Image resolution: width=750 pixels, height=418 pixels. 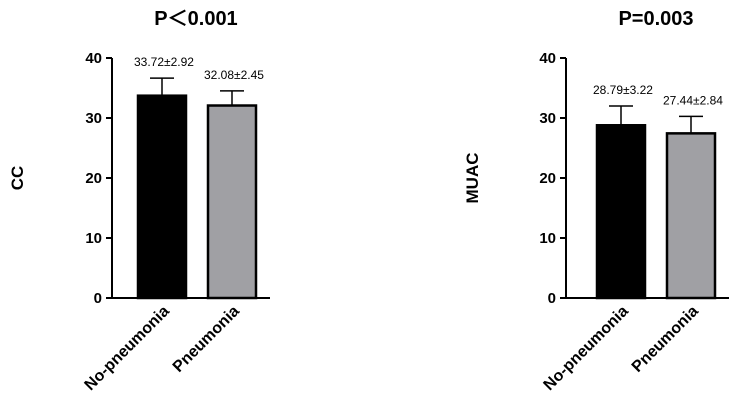 I want to click on muac-data-label-pneumonia: 27.44±2.84, so click(x=693, y=100).